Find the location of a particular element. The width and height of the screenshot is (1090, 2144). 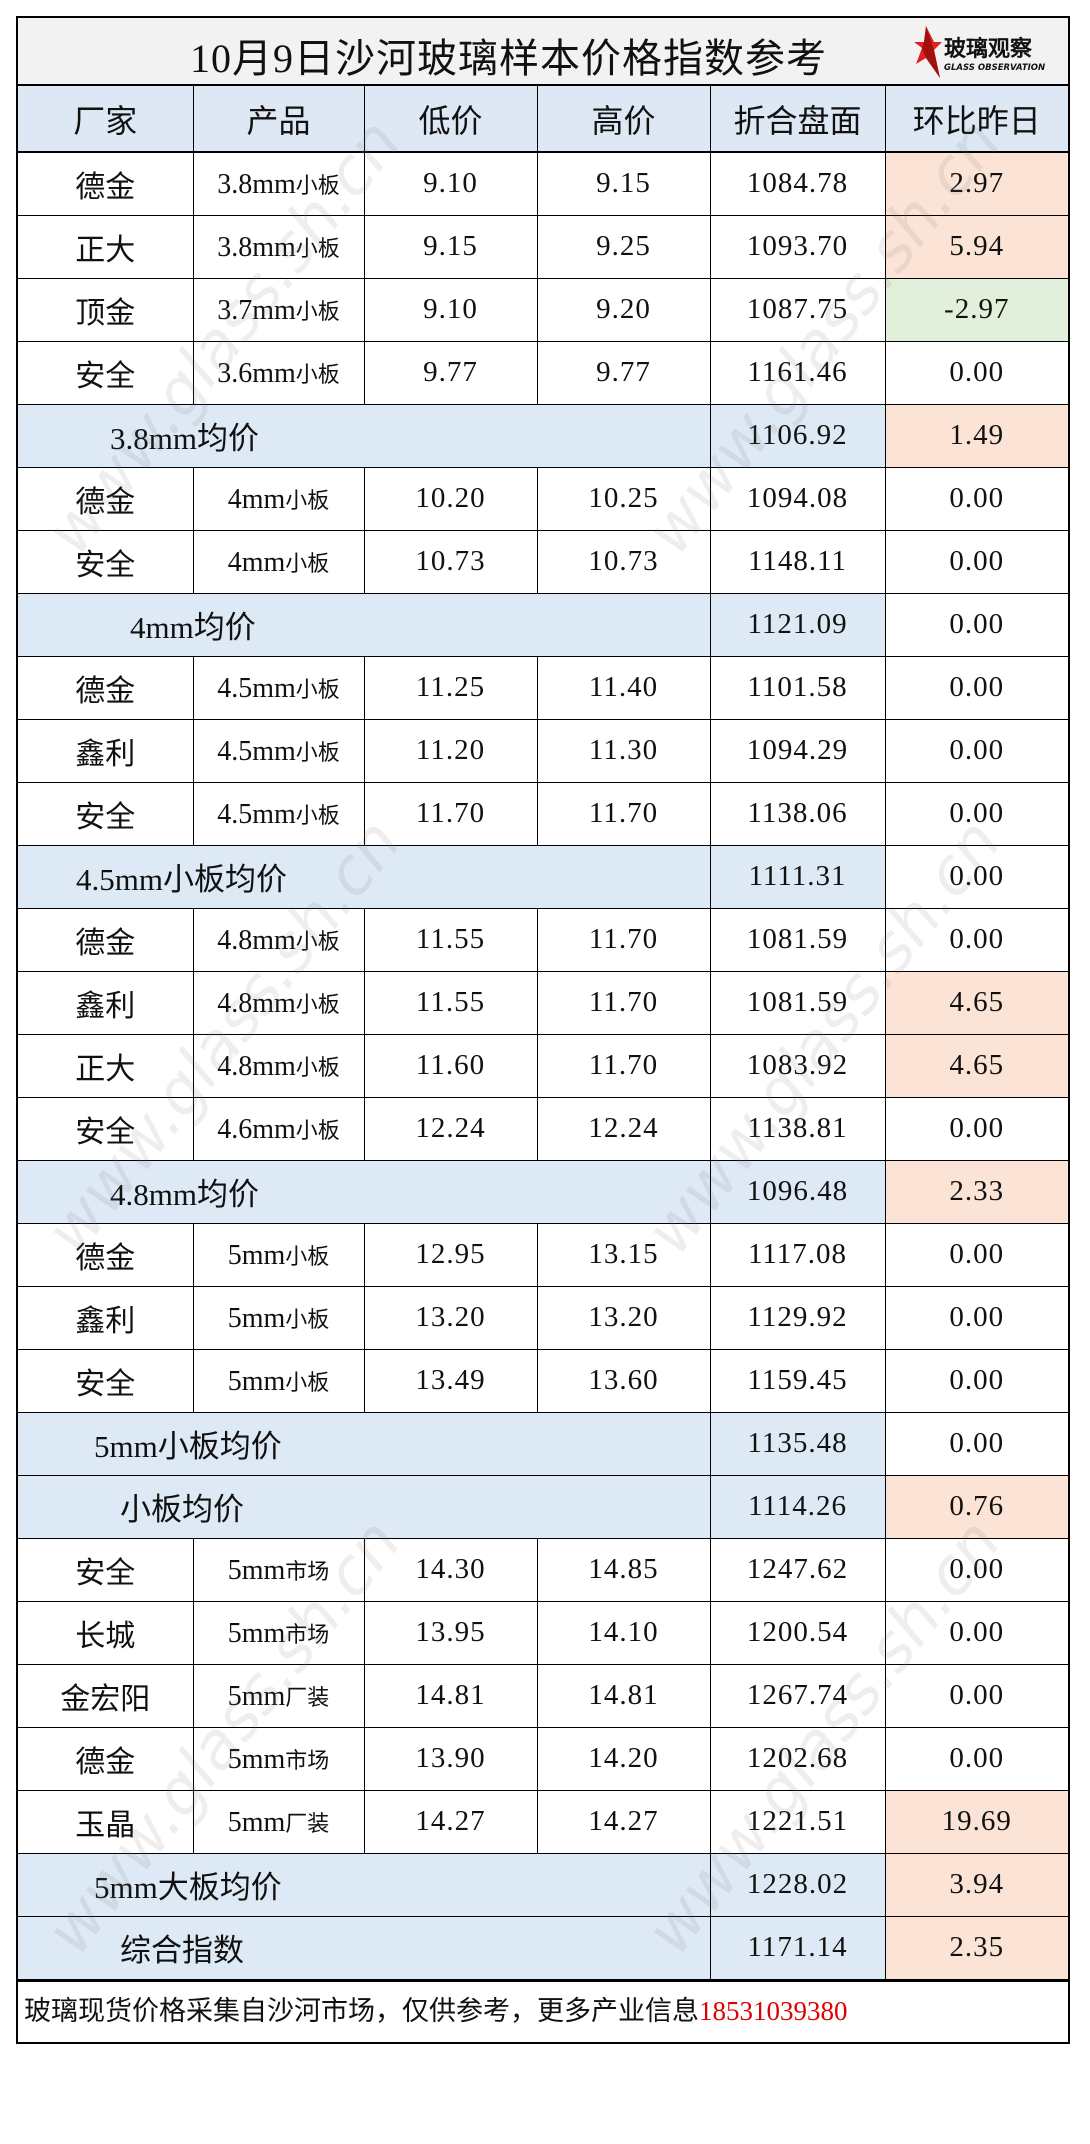

product-cell: 5mm小板 is located at coordinates (278, 1254).